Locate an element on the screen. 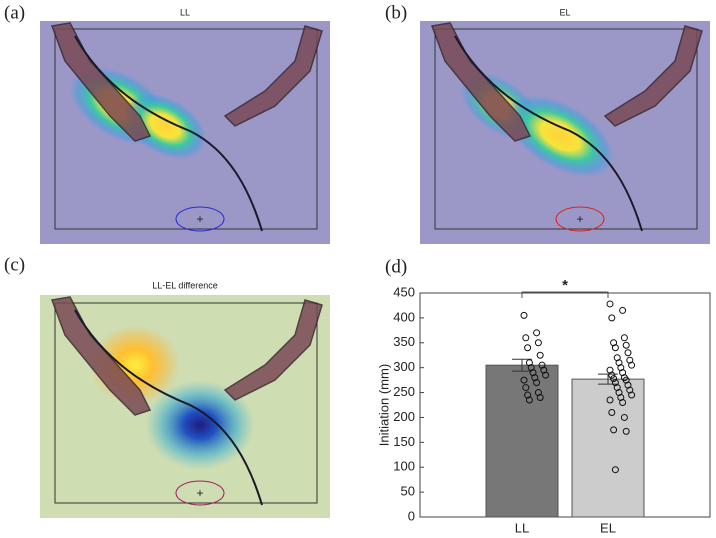  y-tick-label: 350 is located at coordinates (404, 341).